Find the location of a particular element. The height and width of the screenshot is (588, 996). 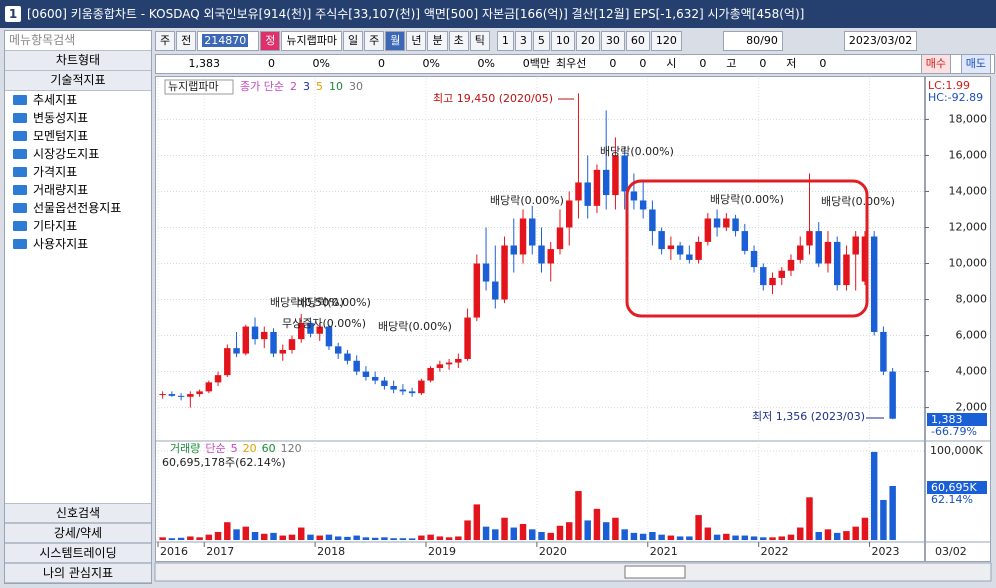

period-button: 초 is located at coordinates (458, 41).